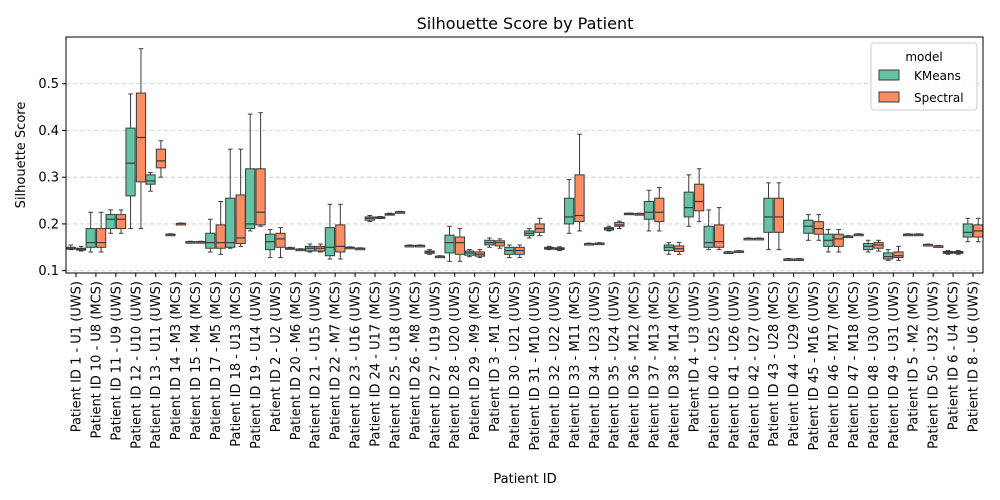 This screenshot has width=1000, height=500. Describe the element at coordinates (356, 365) in the screenshot. I see `x-tick-label: Patient ID 23 - U16 (UWS)` at that location.